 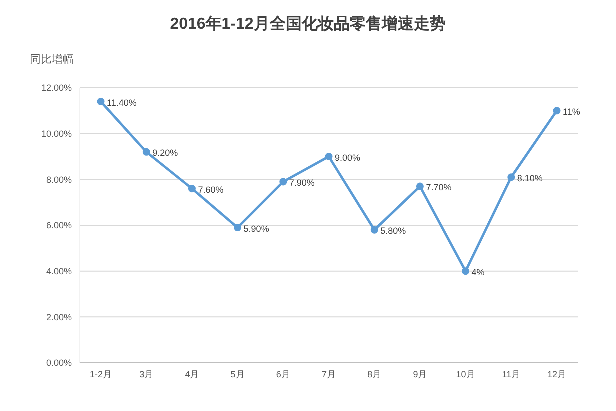 What do you see at coordinates (165, 153) in the screenshot?
I see `data-label: 9.20%` at bounding box center [165, 153].